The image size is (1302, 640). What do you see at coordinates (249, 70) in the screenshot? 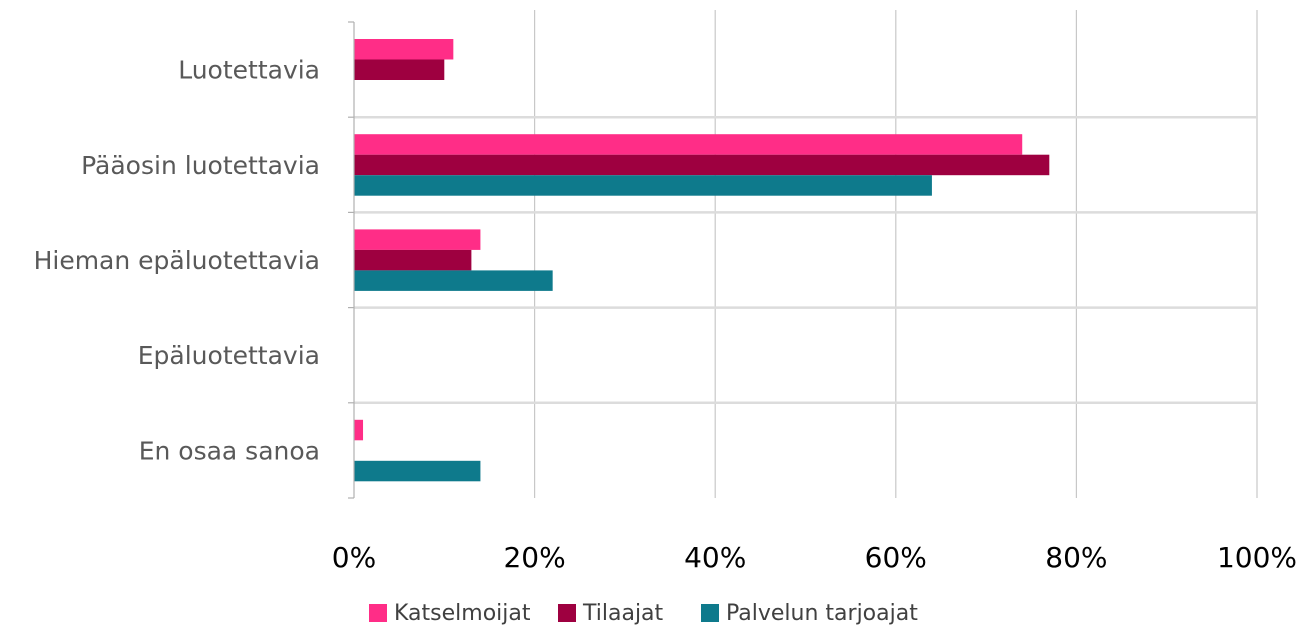
I see `category-label: Luotettavia` at bounding box center [249, 70].